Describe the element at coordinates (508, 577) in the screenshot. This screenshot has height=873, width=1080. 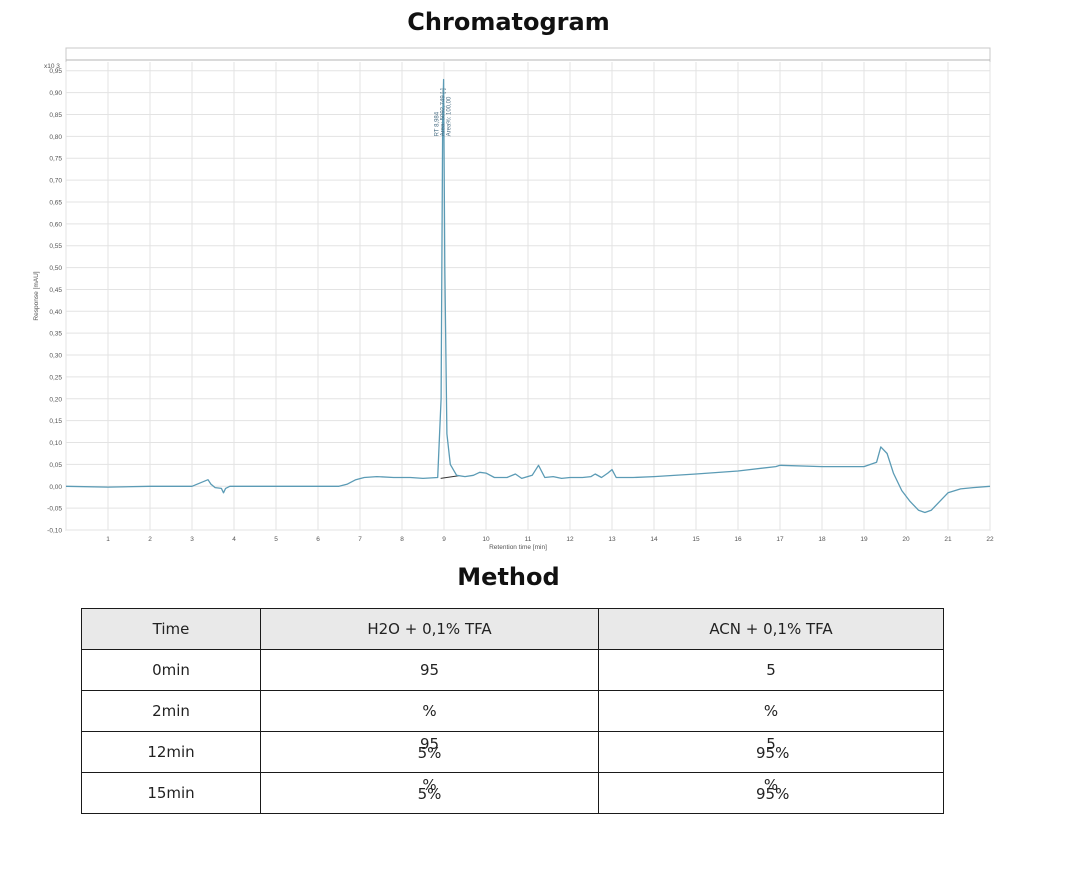
I see `method-title: Method` at that location.